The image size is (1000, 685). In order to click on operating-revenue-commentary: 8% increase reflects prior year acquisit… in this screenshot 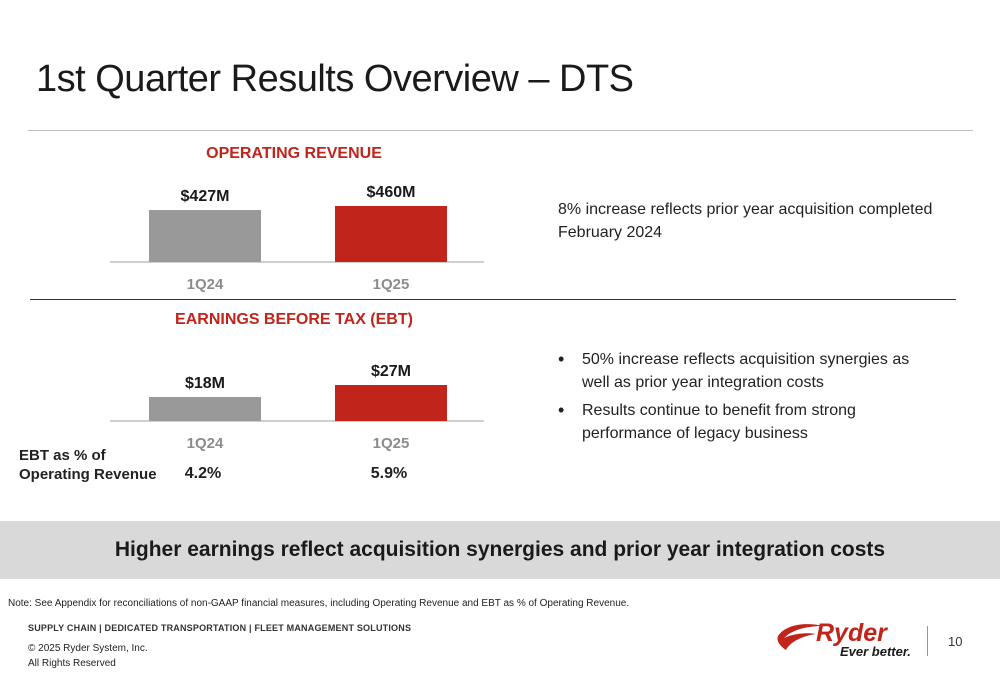, I will do `click(745, 221)`.